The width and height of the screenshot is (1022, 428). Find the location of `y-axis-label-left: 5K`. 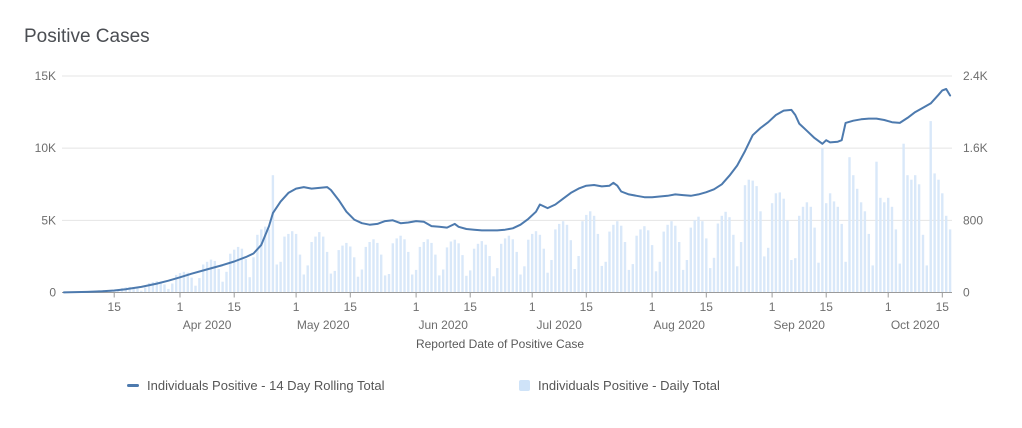

y-axis-label-left: 5K is located at coordinates (48, 220).